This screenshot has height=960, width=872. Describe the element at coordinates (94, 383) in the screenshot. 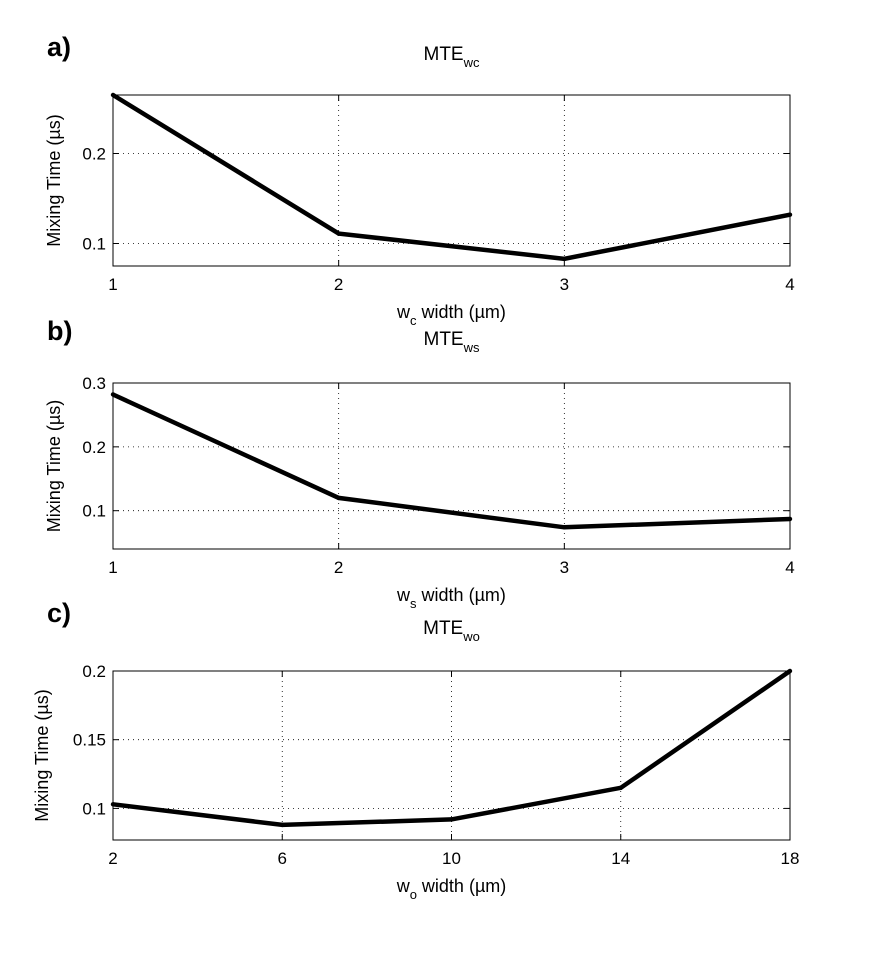

I see `y-tick-label: 0.3` at that location.